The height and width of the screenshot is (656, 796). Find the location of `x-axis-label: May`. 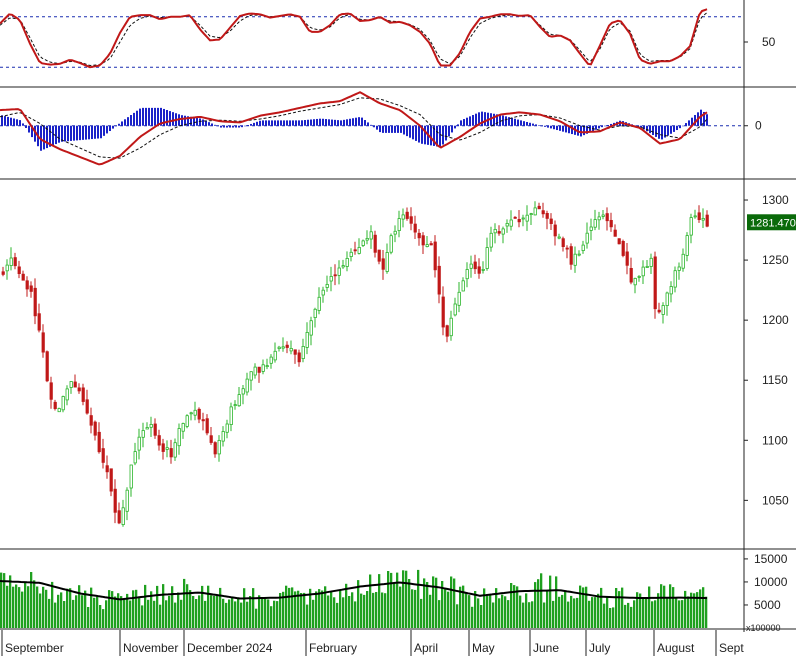

x-axis-label: May is located at coordinates (483, 648).